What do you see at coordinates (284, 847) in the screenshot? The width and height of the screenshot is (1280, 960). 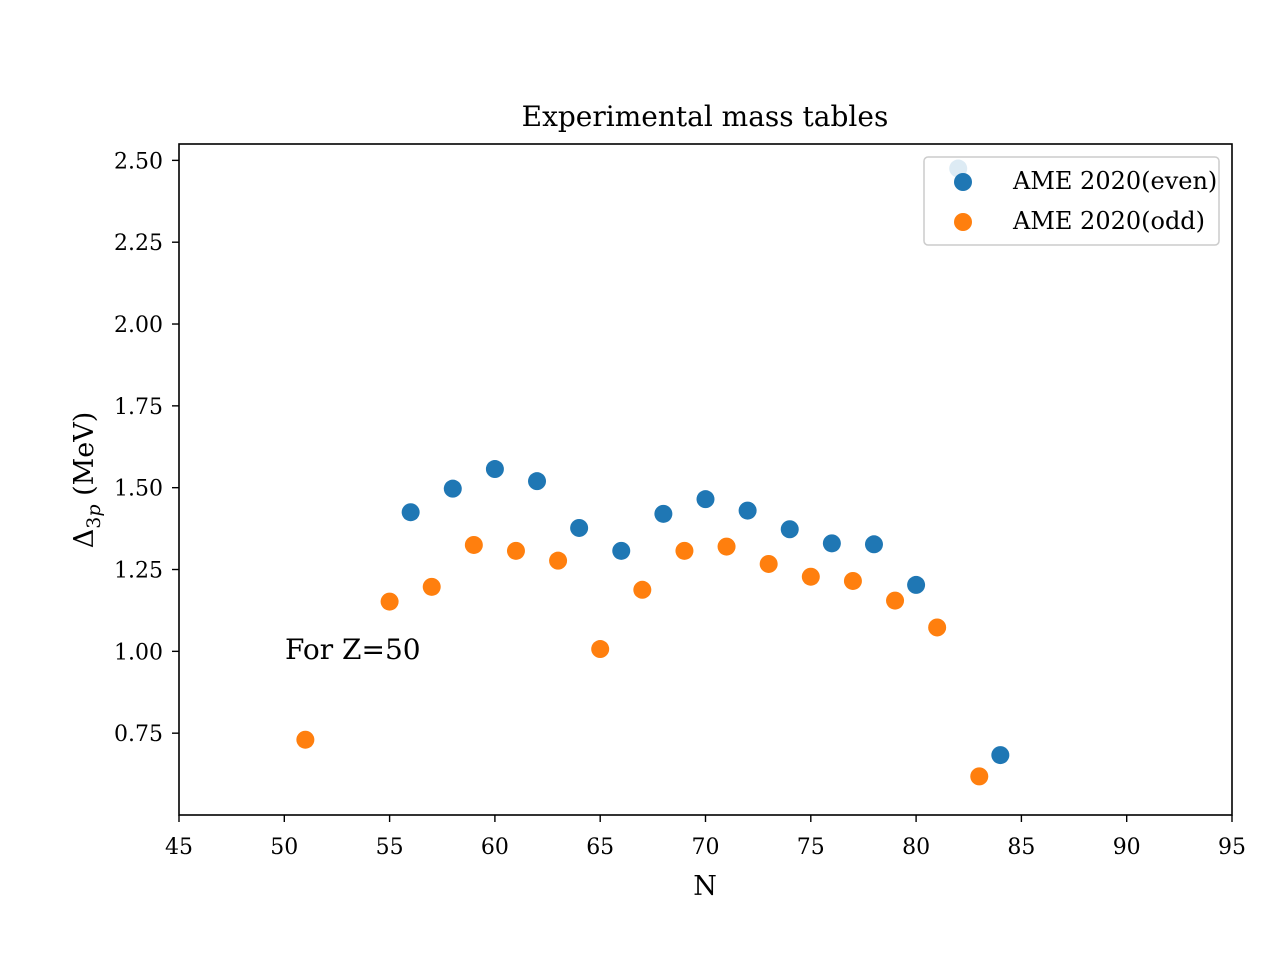 I see `x-tick-label: 50` at bounding box center [284, 847].